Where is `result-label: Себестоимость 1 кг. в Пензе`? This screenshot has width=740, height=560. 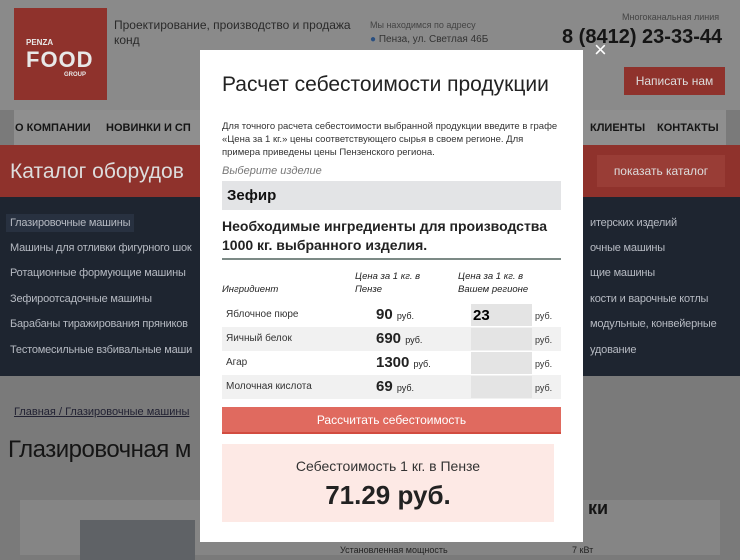
result-label: Себестоимость 1 кг. в Пензе is located at coordinates (388, 466).